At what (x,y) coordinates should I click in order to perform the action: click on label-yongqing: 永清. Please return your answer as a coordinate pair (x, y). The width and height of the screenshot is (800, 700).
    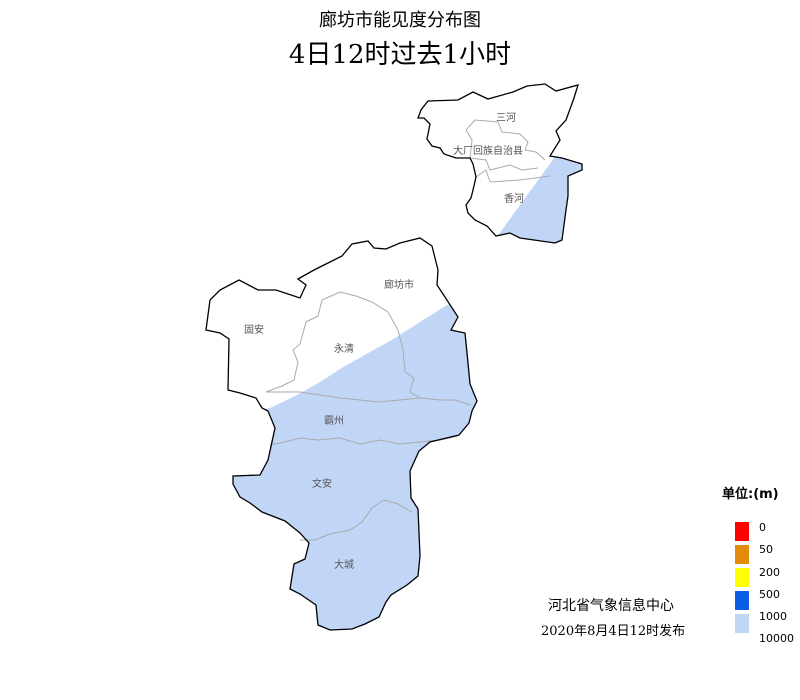
    Looking at the image, I should click on (344, 348).